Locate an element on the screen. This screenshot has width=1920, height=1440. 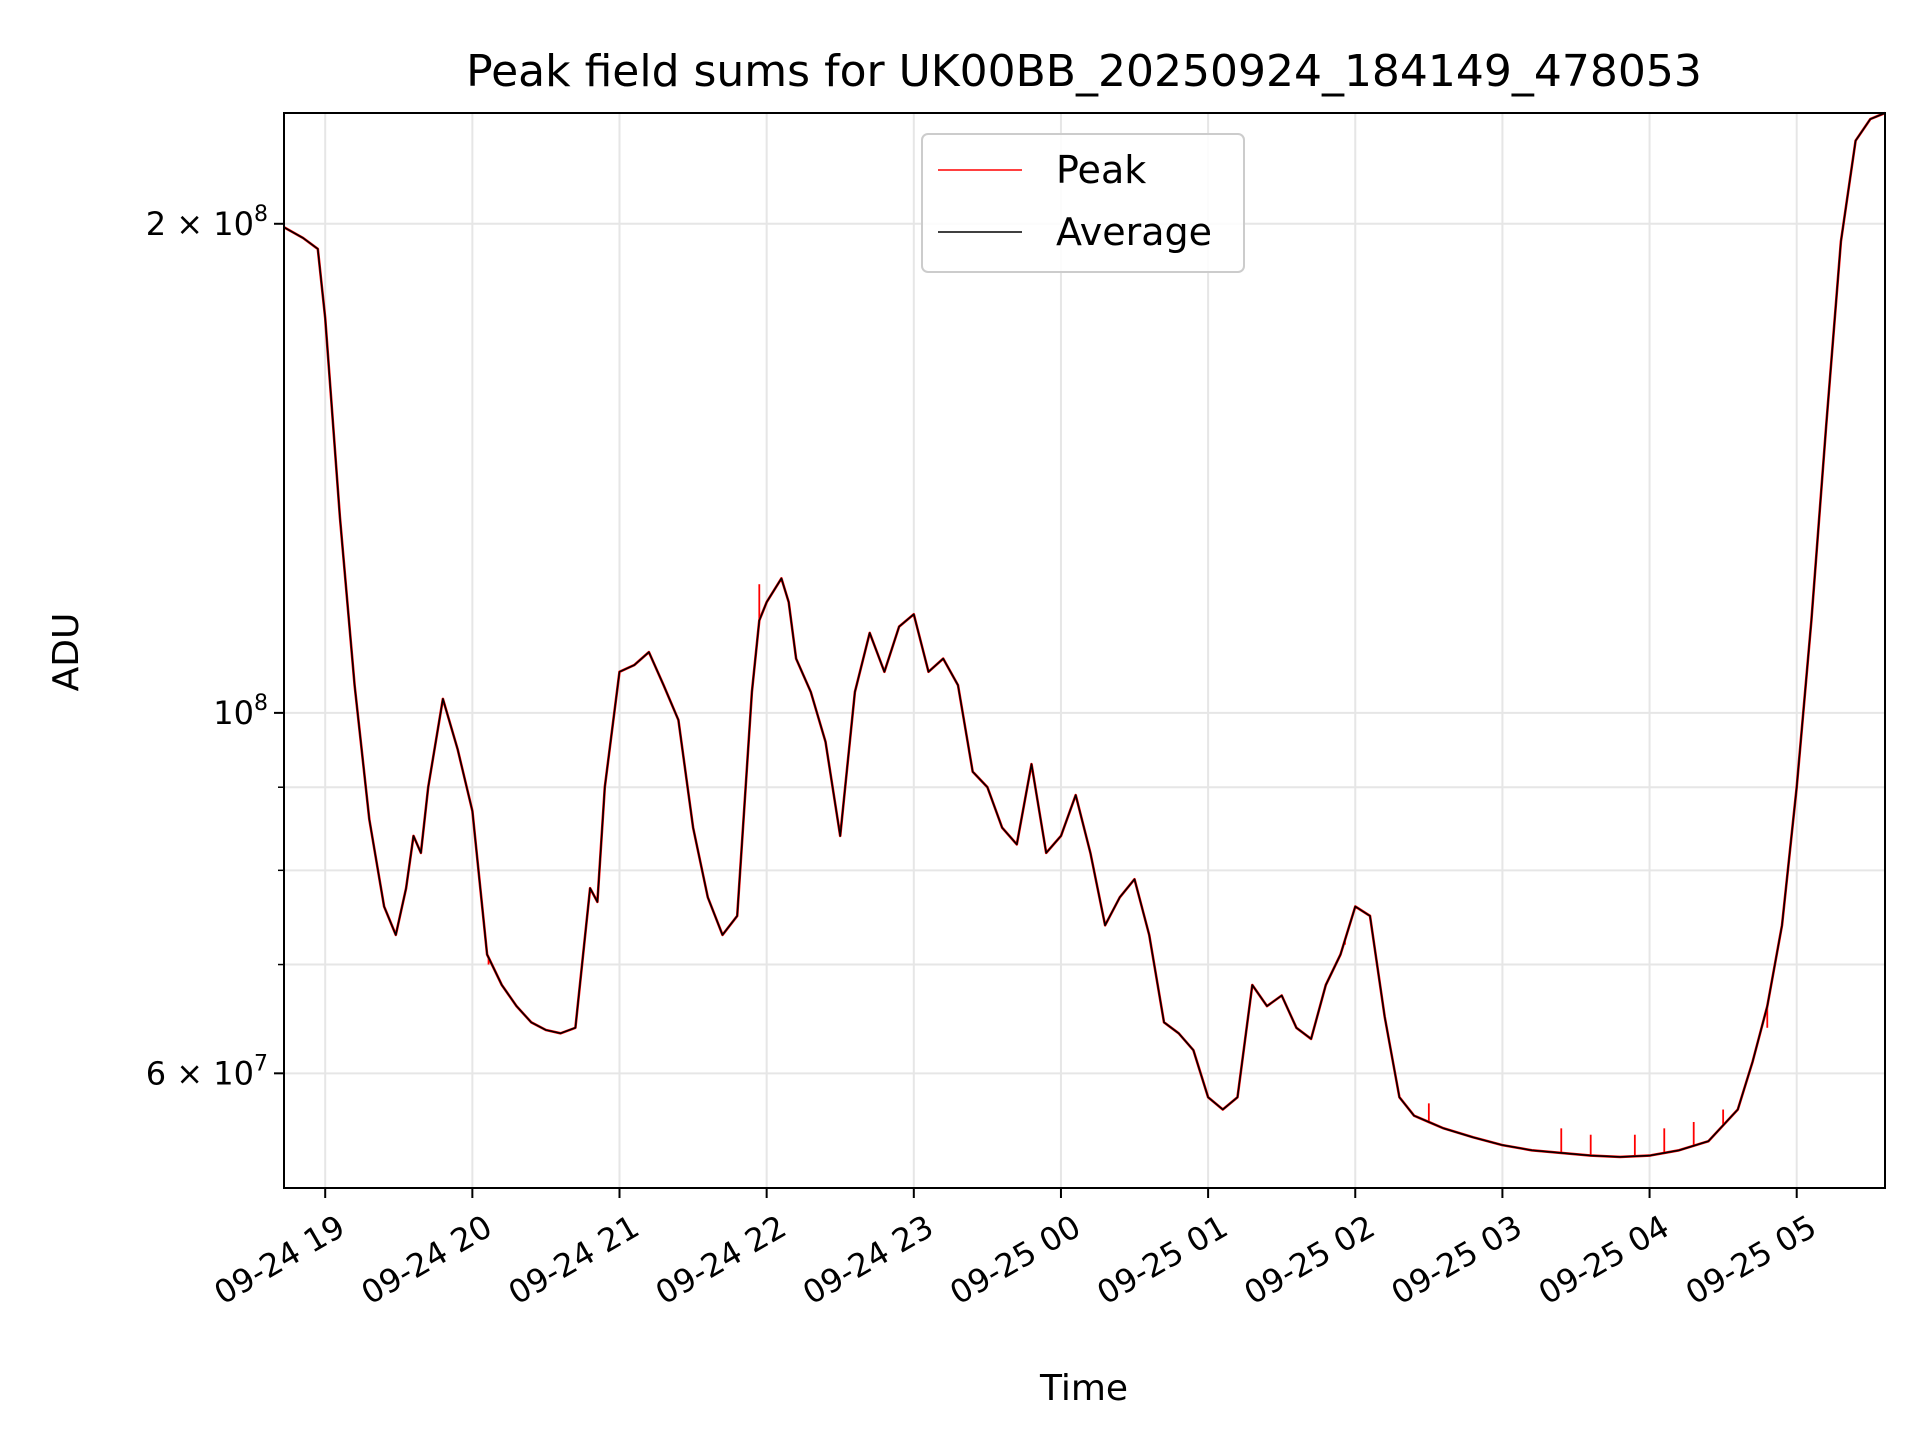
legend-label-peak: Peak is located at coordinates (1101, 170).